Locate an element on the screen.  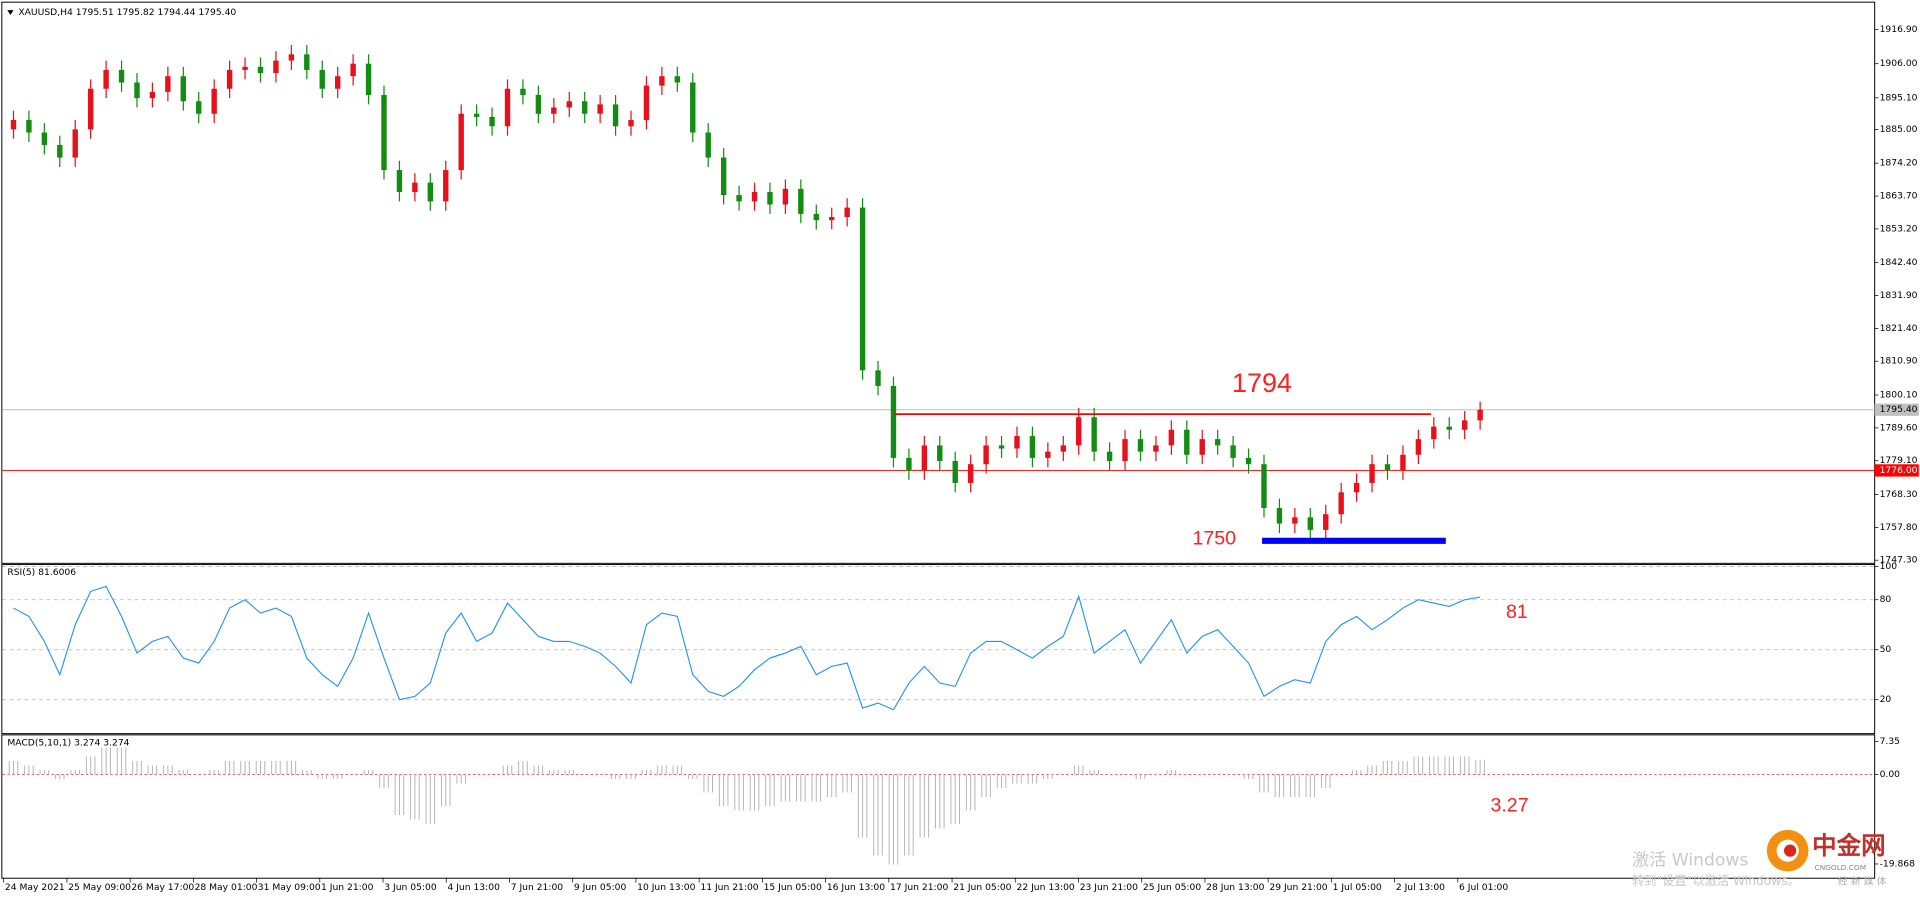
x-tick-label: 28 Jun 13:00 is located at coordinates (1235, 887).